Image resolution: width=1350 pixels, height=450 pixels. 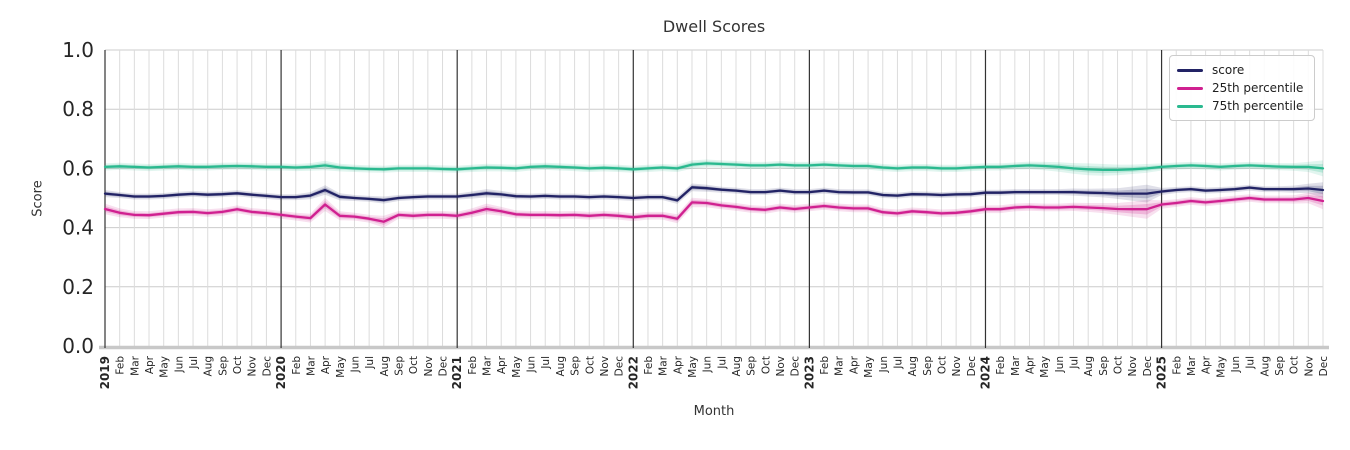 What do you see at coordinates (714, 26) in the screenshot?
I see `chart-title: Dwell Scores` at bounding box center [714, 26].